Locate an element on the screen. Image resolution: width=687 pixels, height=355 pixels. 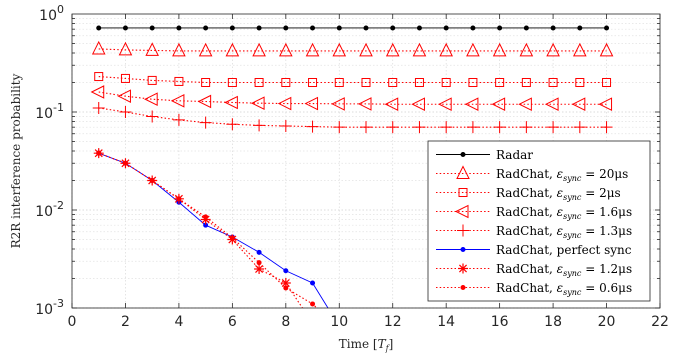
legend-label: Radar is located at coordinates (514, 155).